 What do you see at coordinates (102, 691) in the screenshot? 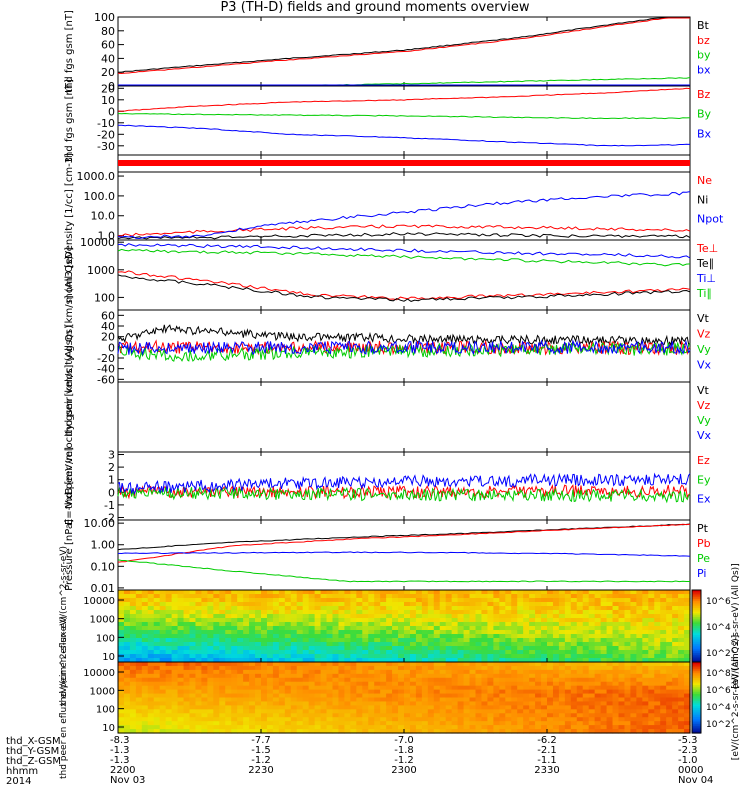
I see `spec-y-tick-label: 1000` at bounding box center [102, 691].